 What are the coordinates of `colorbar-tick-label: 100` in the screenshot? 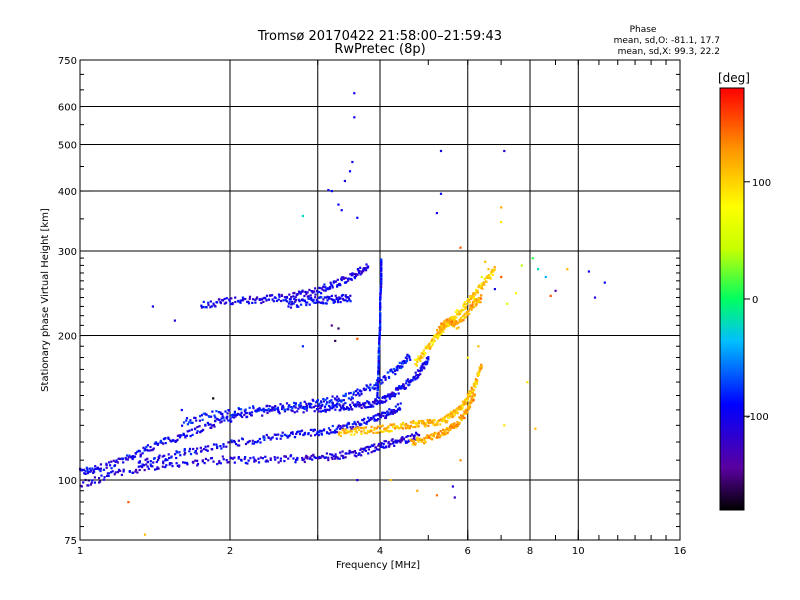 It's located at (761, 183).